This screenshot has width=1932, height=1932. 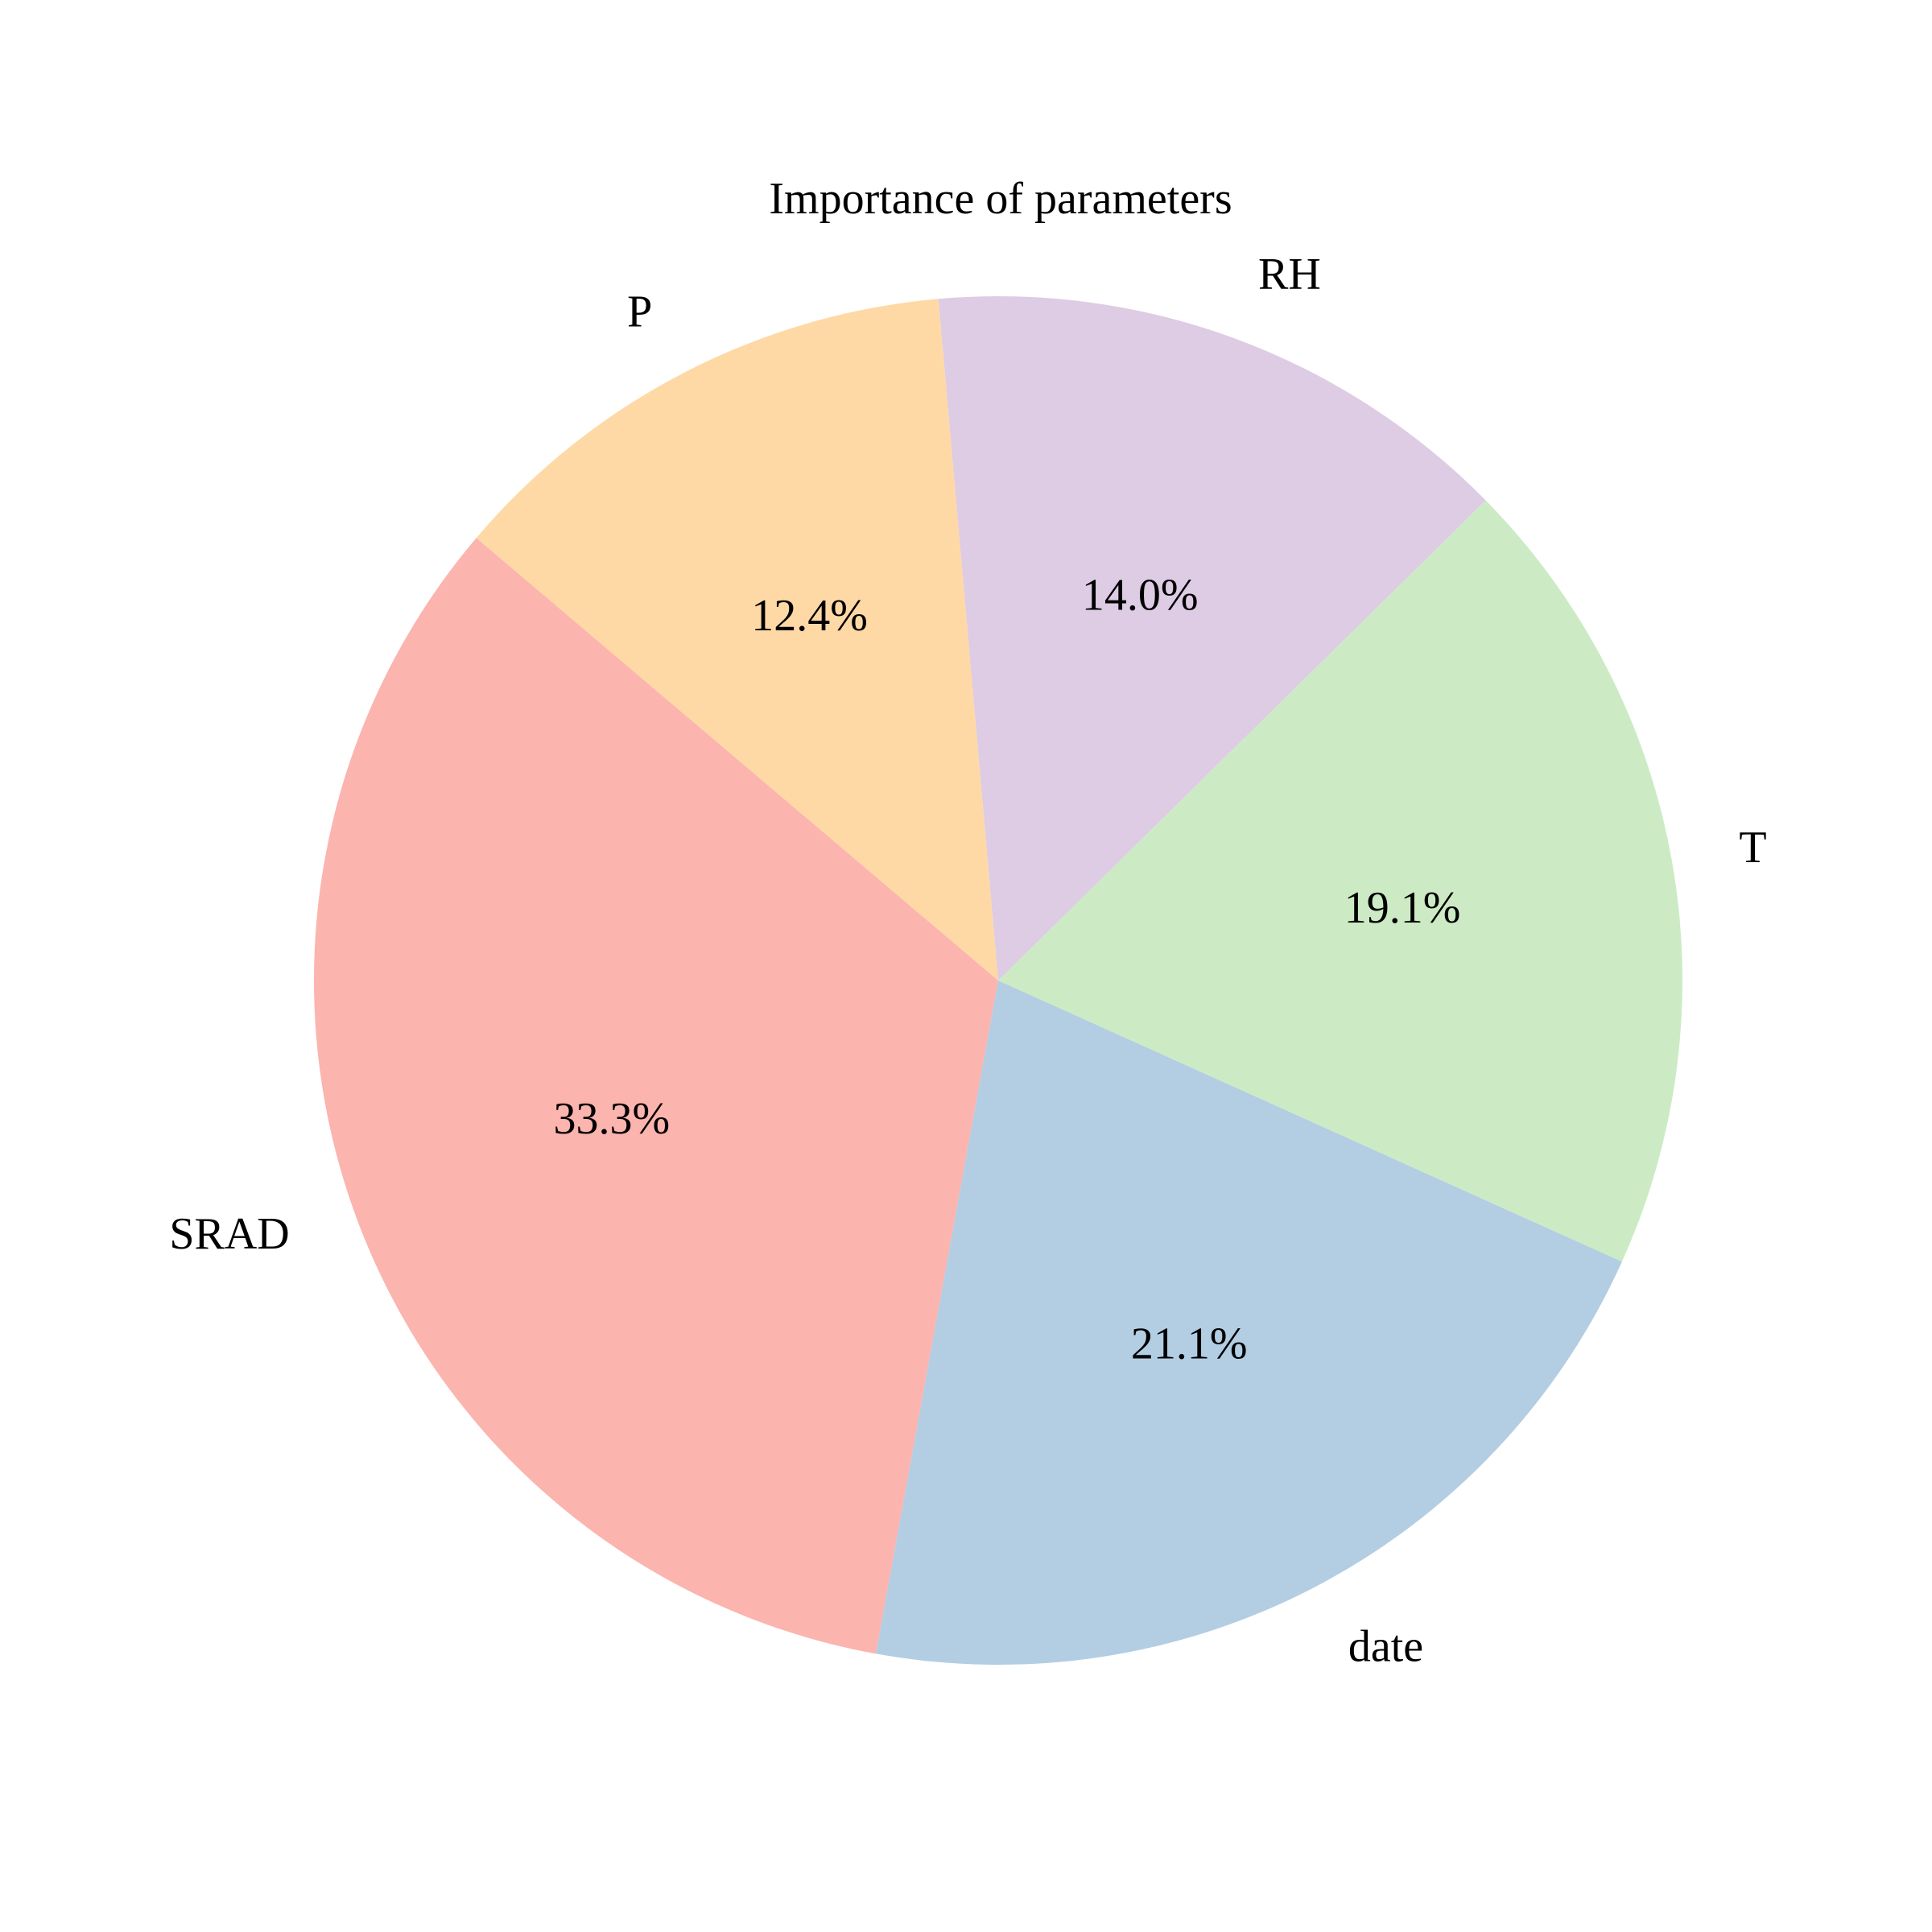 What do you see at coordinates (1752, 848) in the screenshot?
I see `slice-label-t: T` at bounding box center [1752, 848].